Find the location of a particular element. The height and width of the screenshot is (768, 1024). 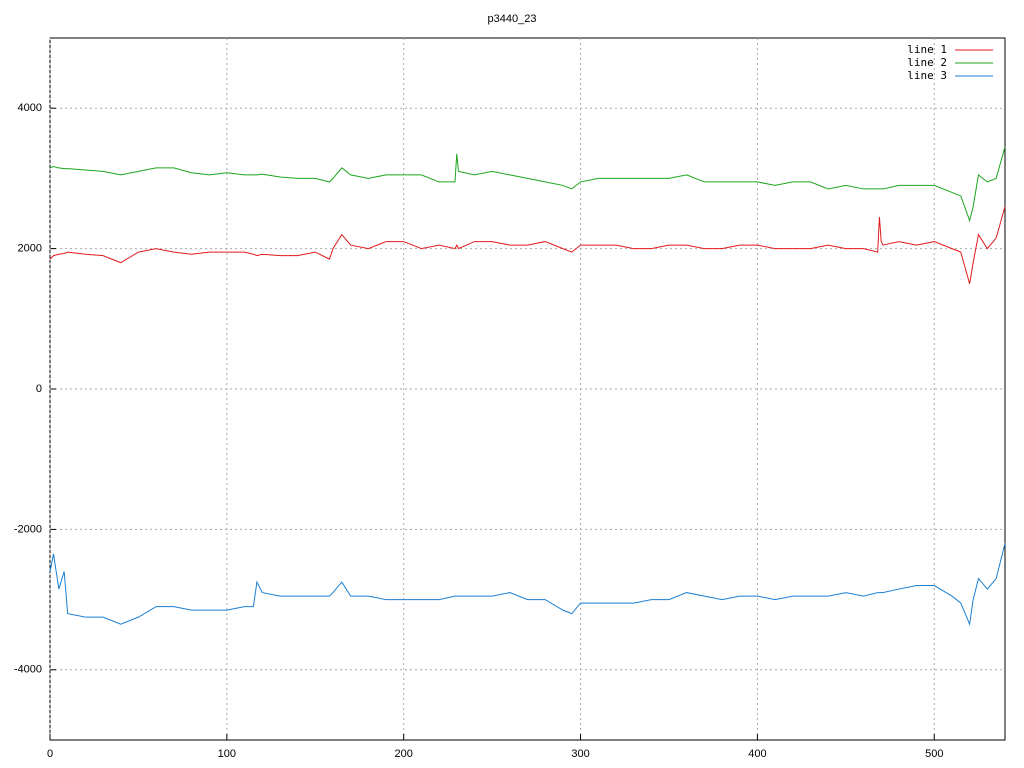

y-tick-label: -4000 is located at coordinates (28, 670).